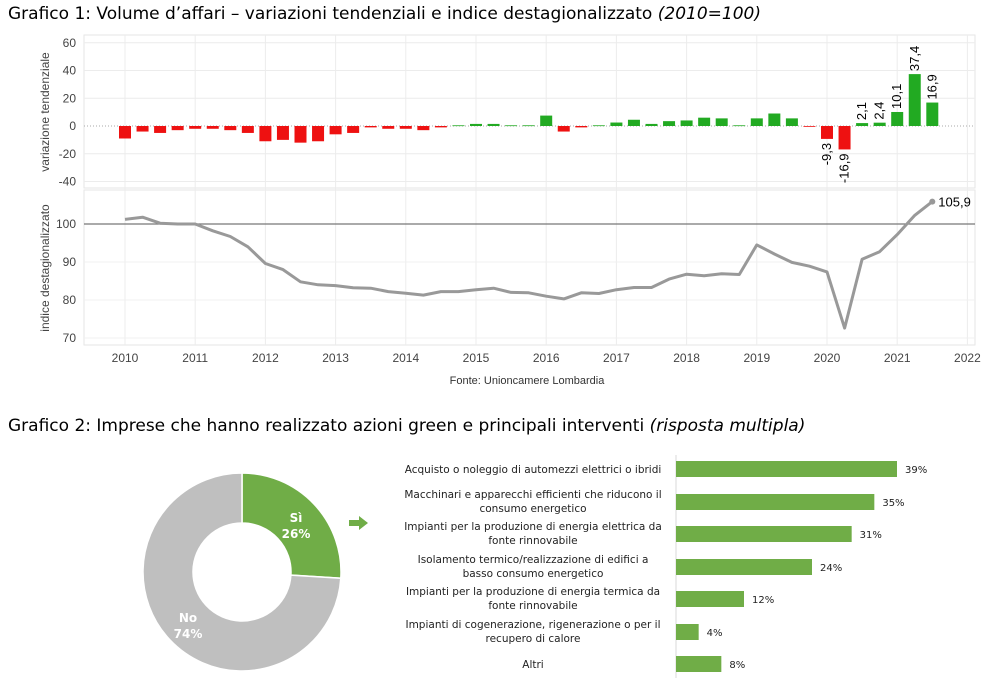  What do you see at coordinates (70, 300) in the screenshot?
I see `line-y-tick: 80` at bounding box center [70, 300].